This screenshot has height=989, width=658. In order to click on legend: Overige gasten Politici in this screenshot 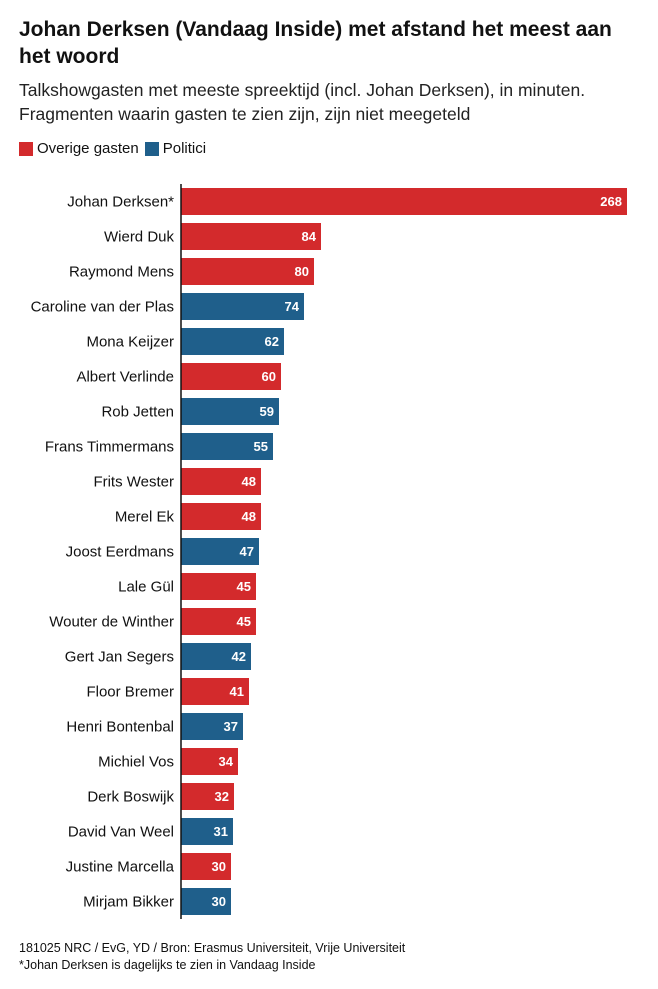, I will do `click(115, 148)`.